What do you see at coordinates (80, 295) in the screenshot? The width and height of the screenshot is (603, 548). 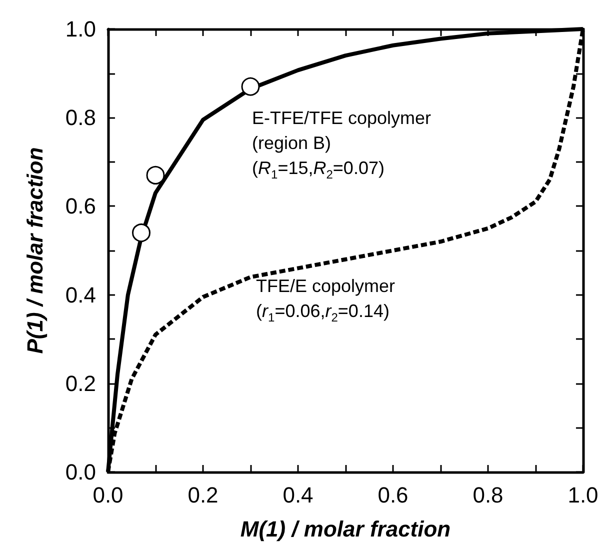 I see `y-tick-label: 0.4` at bounding box center [80, 295].